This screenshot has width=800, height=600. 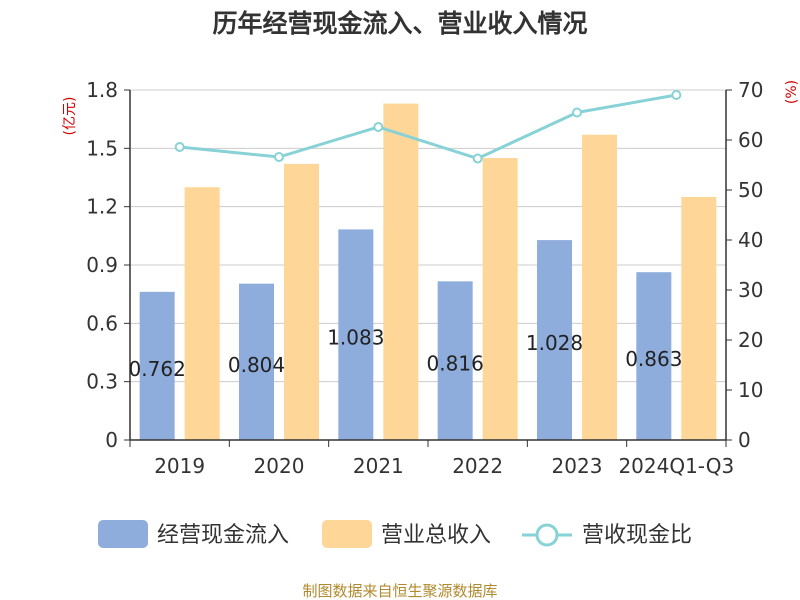 What do you see at coordinates (750, 340) in the screenshot?
I see `right-tick-label: 20` at bounding box center [750, 340].